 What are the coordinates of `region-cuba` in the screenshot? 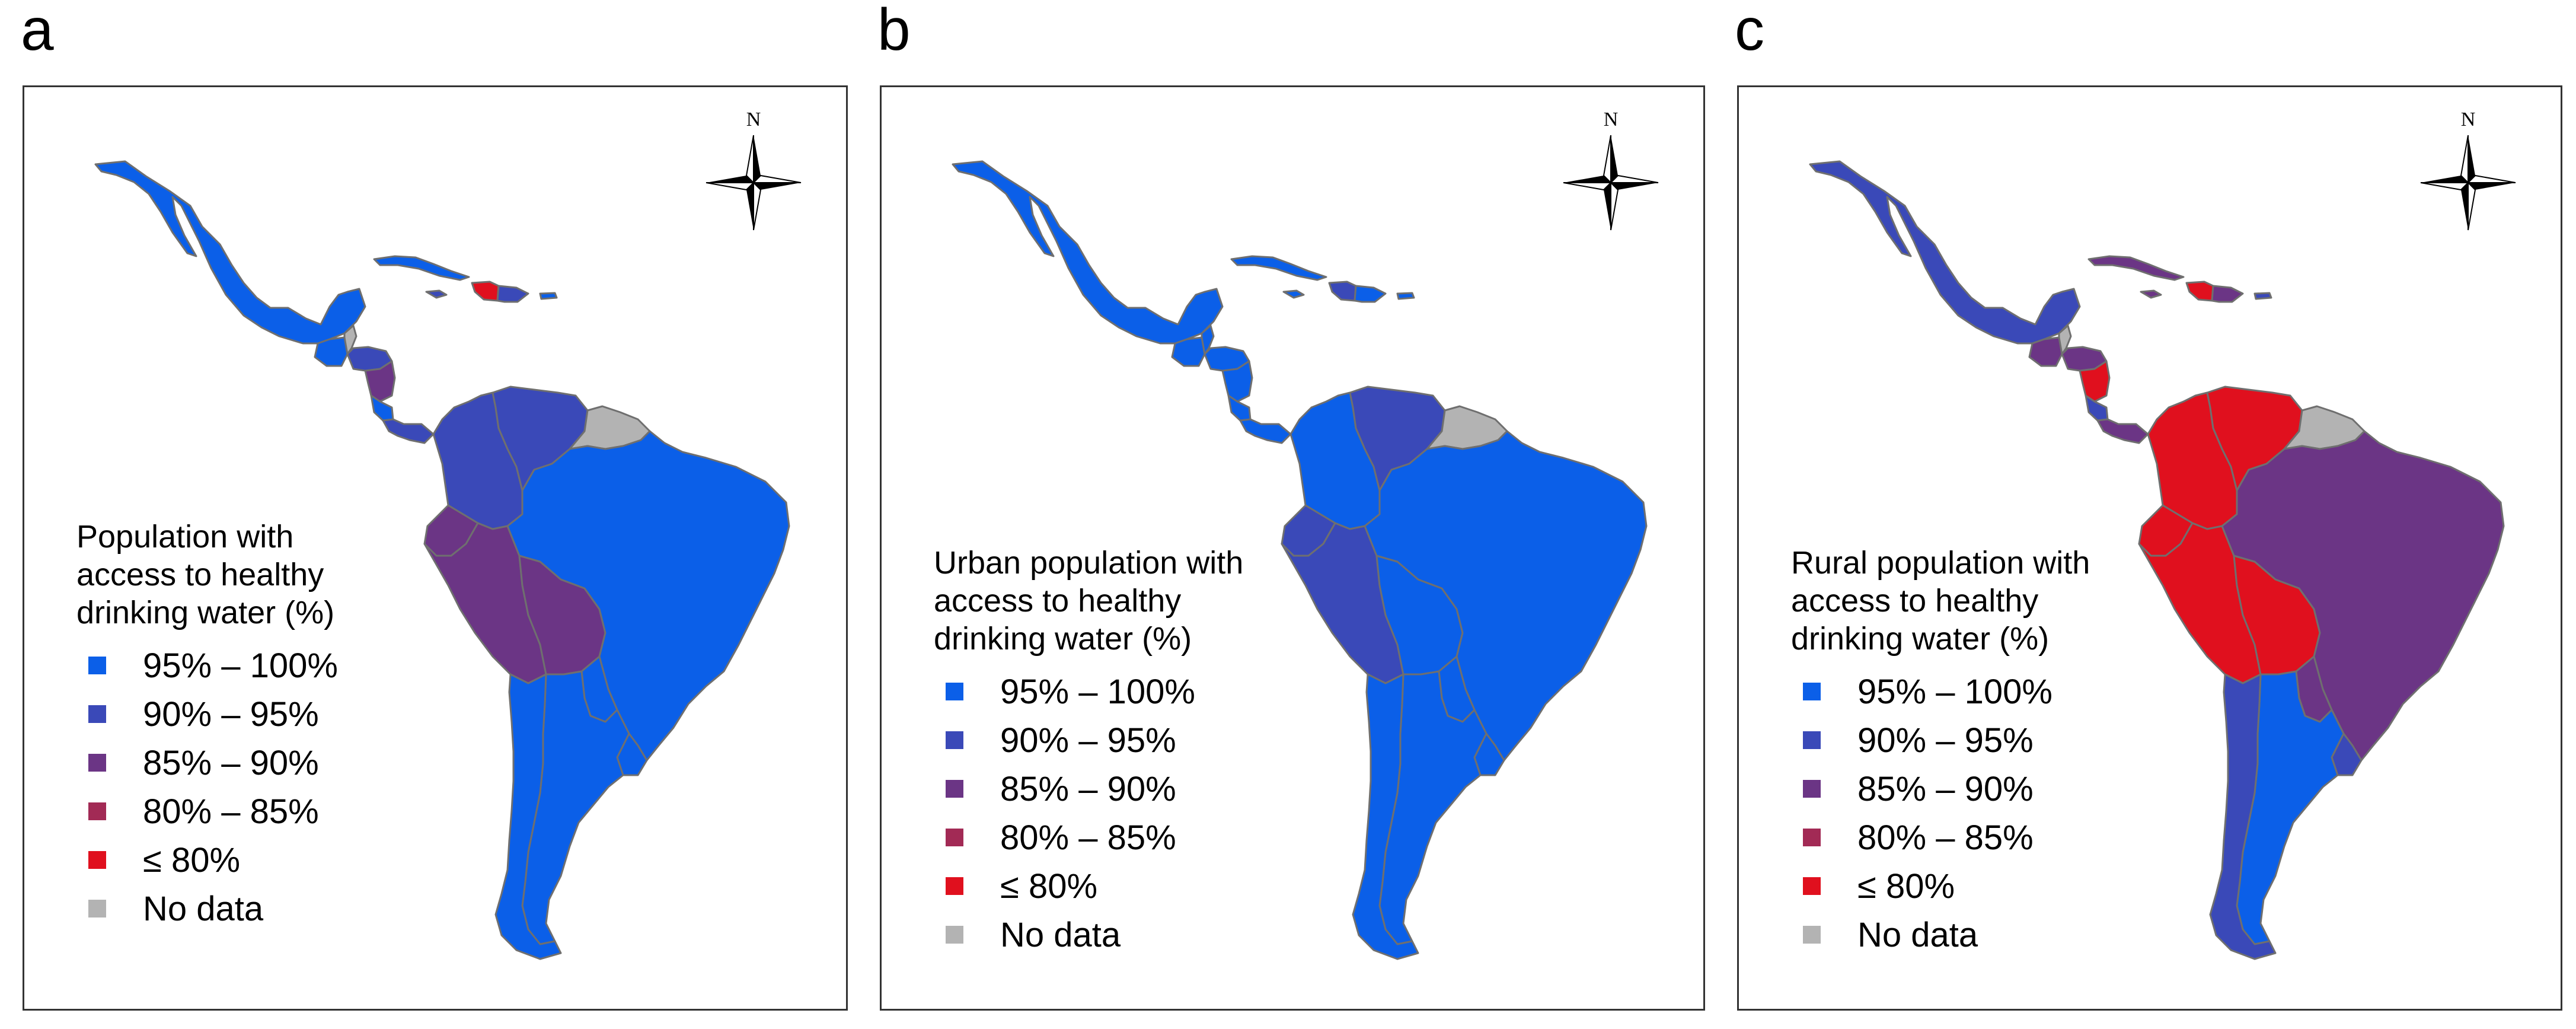 It's located at (2136, 268).